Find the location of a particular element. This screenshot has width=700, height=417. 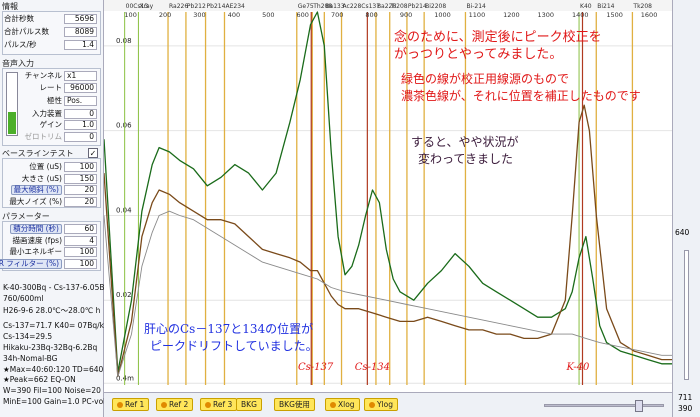

max-slope-button: 最大傾斜 (%) is located at coordinates (36, 190).